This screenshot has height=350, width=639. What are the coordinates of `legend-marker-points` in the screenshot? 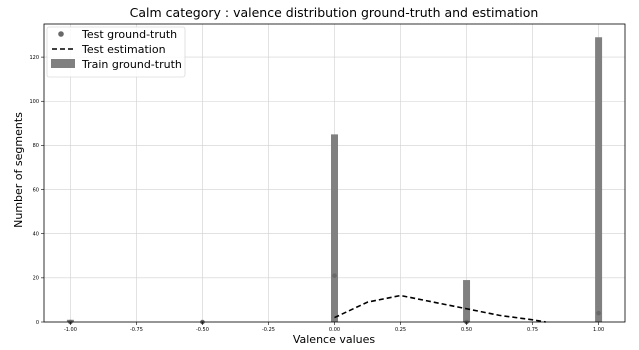 It's located at (61, 34).